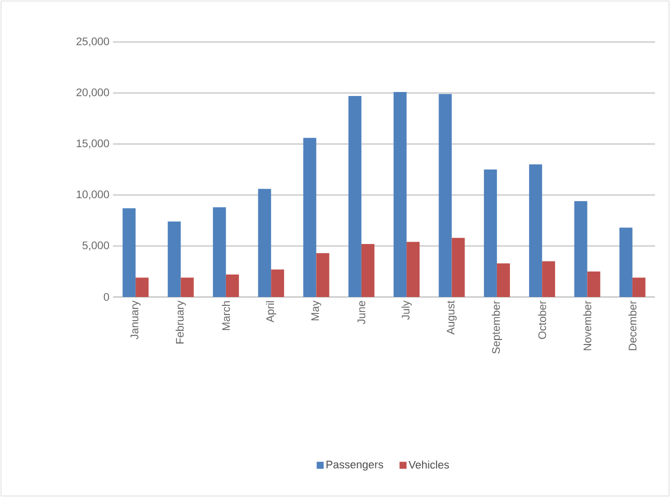  Describe the element at coordinates (355, 465) in the screenshot. I see `legend-label: Passengers` at that location.